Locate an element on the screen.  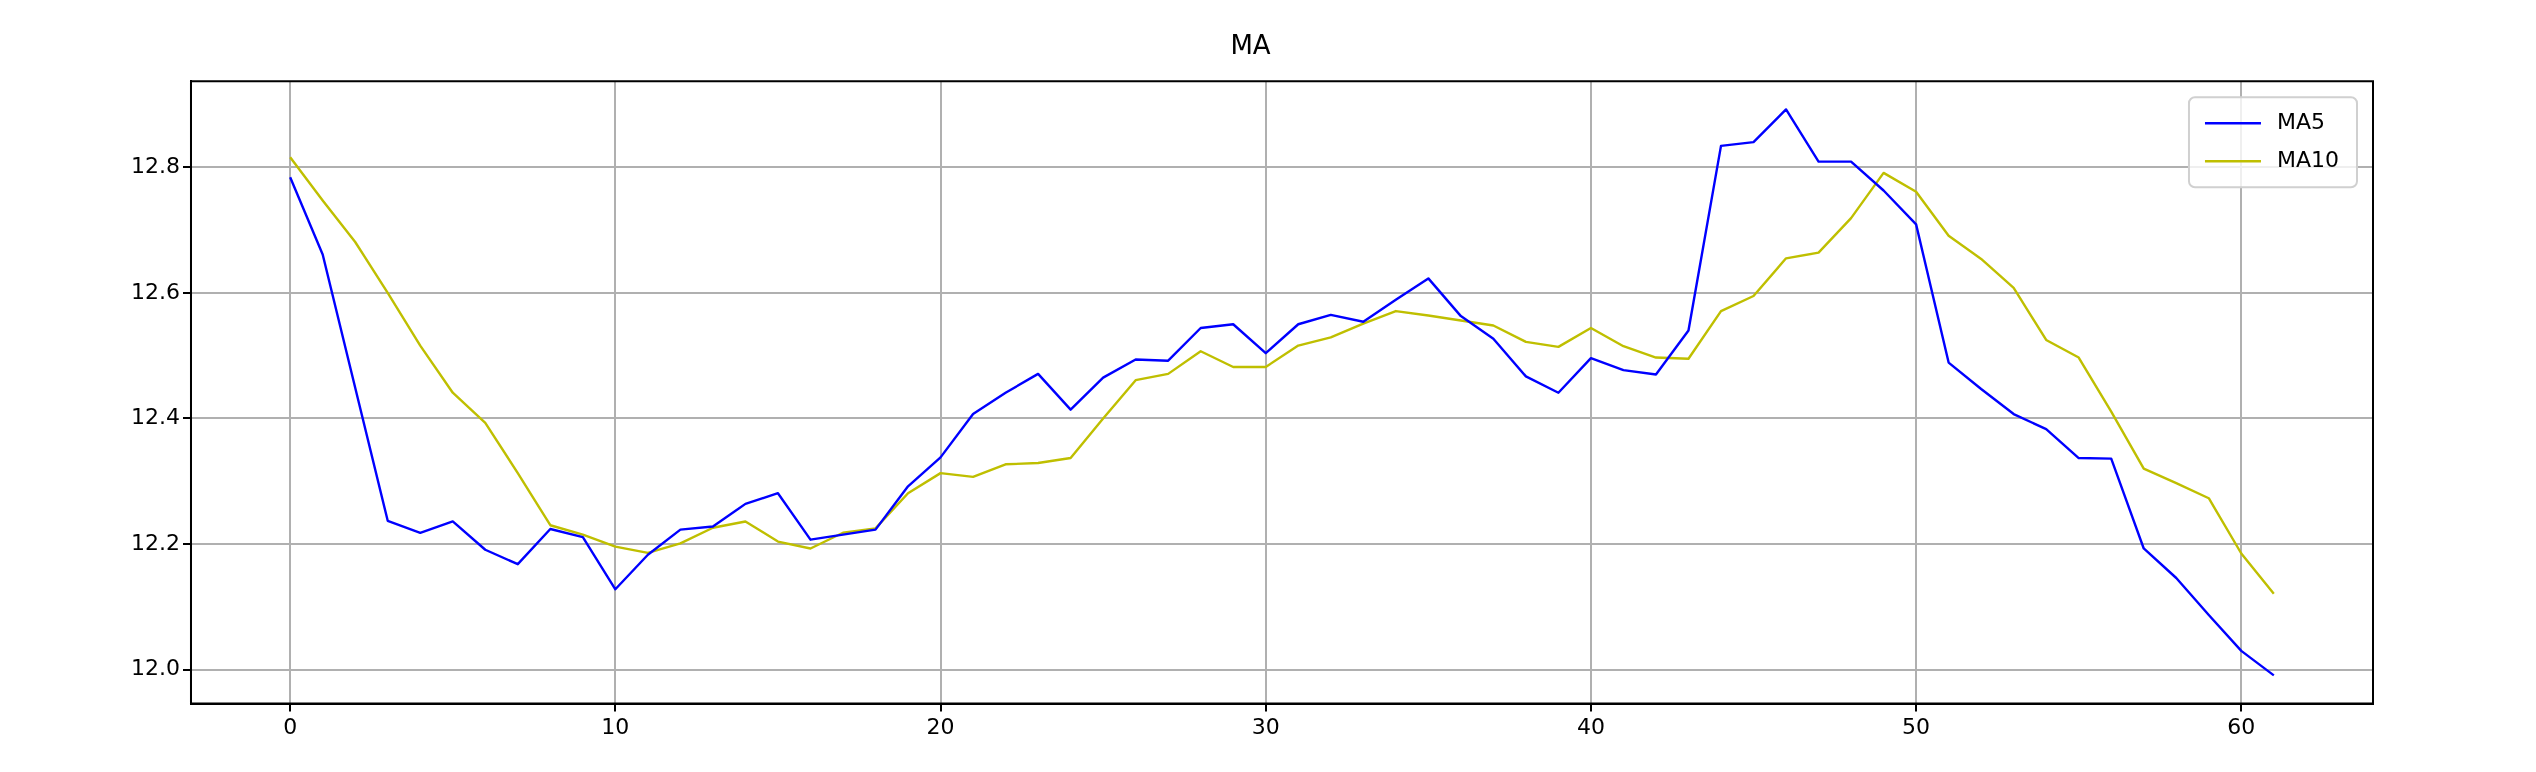
x-tick-label: 50 is located at coordinates (1916, 726).